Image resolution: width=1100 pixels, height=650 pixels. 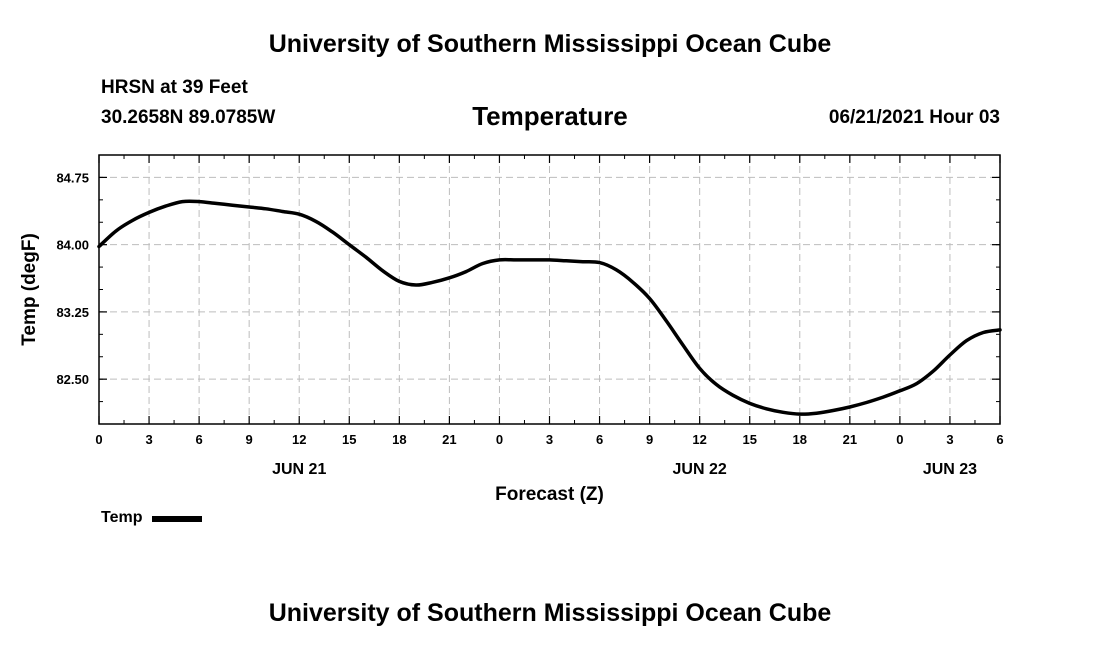 I want to click on y-tick-label: 82.50, so click(x=72, y=379).